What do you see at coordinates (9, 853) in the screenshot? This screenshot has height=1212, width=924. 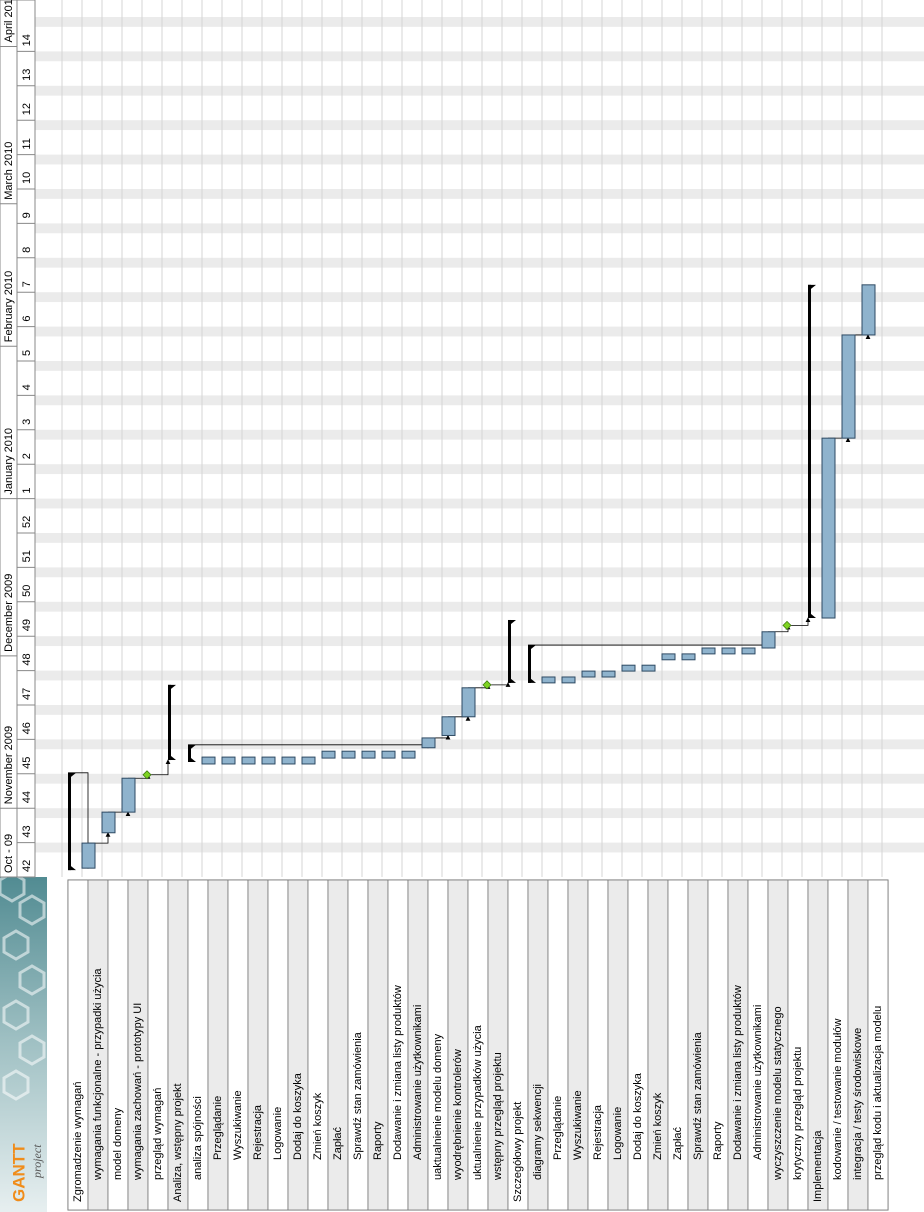 I see `month-label: Oct - 09` at bounding box center [9, 853].